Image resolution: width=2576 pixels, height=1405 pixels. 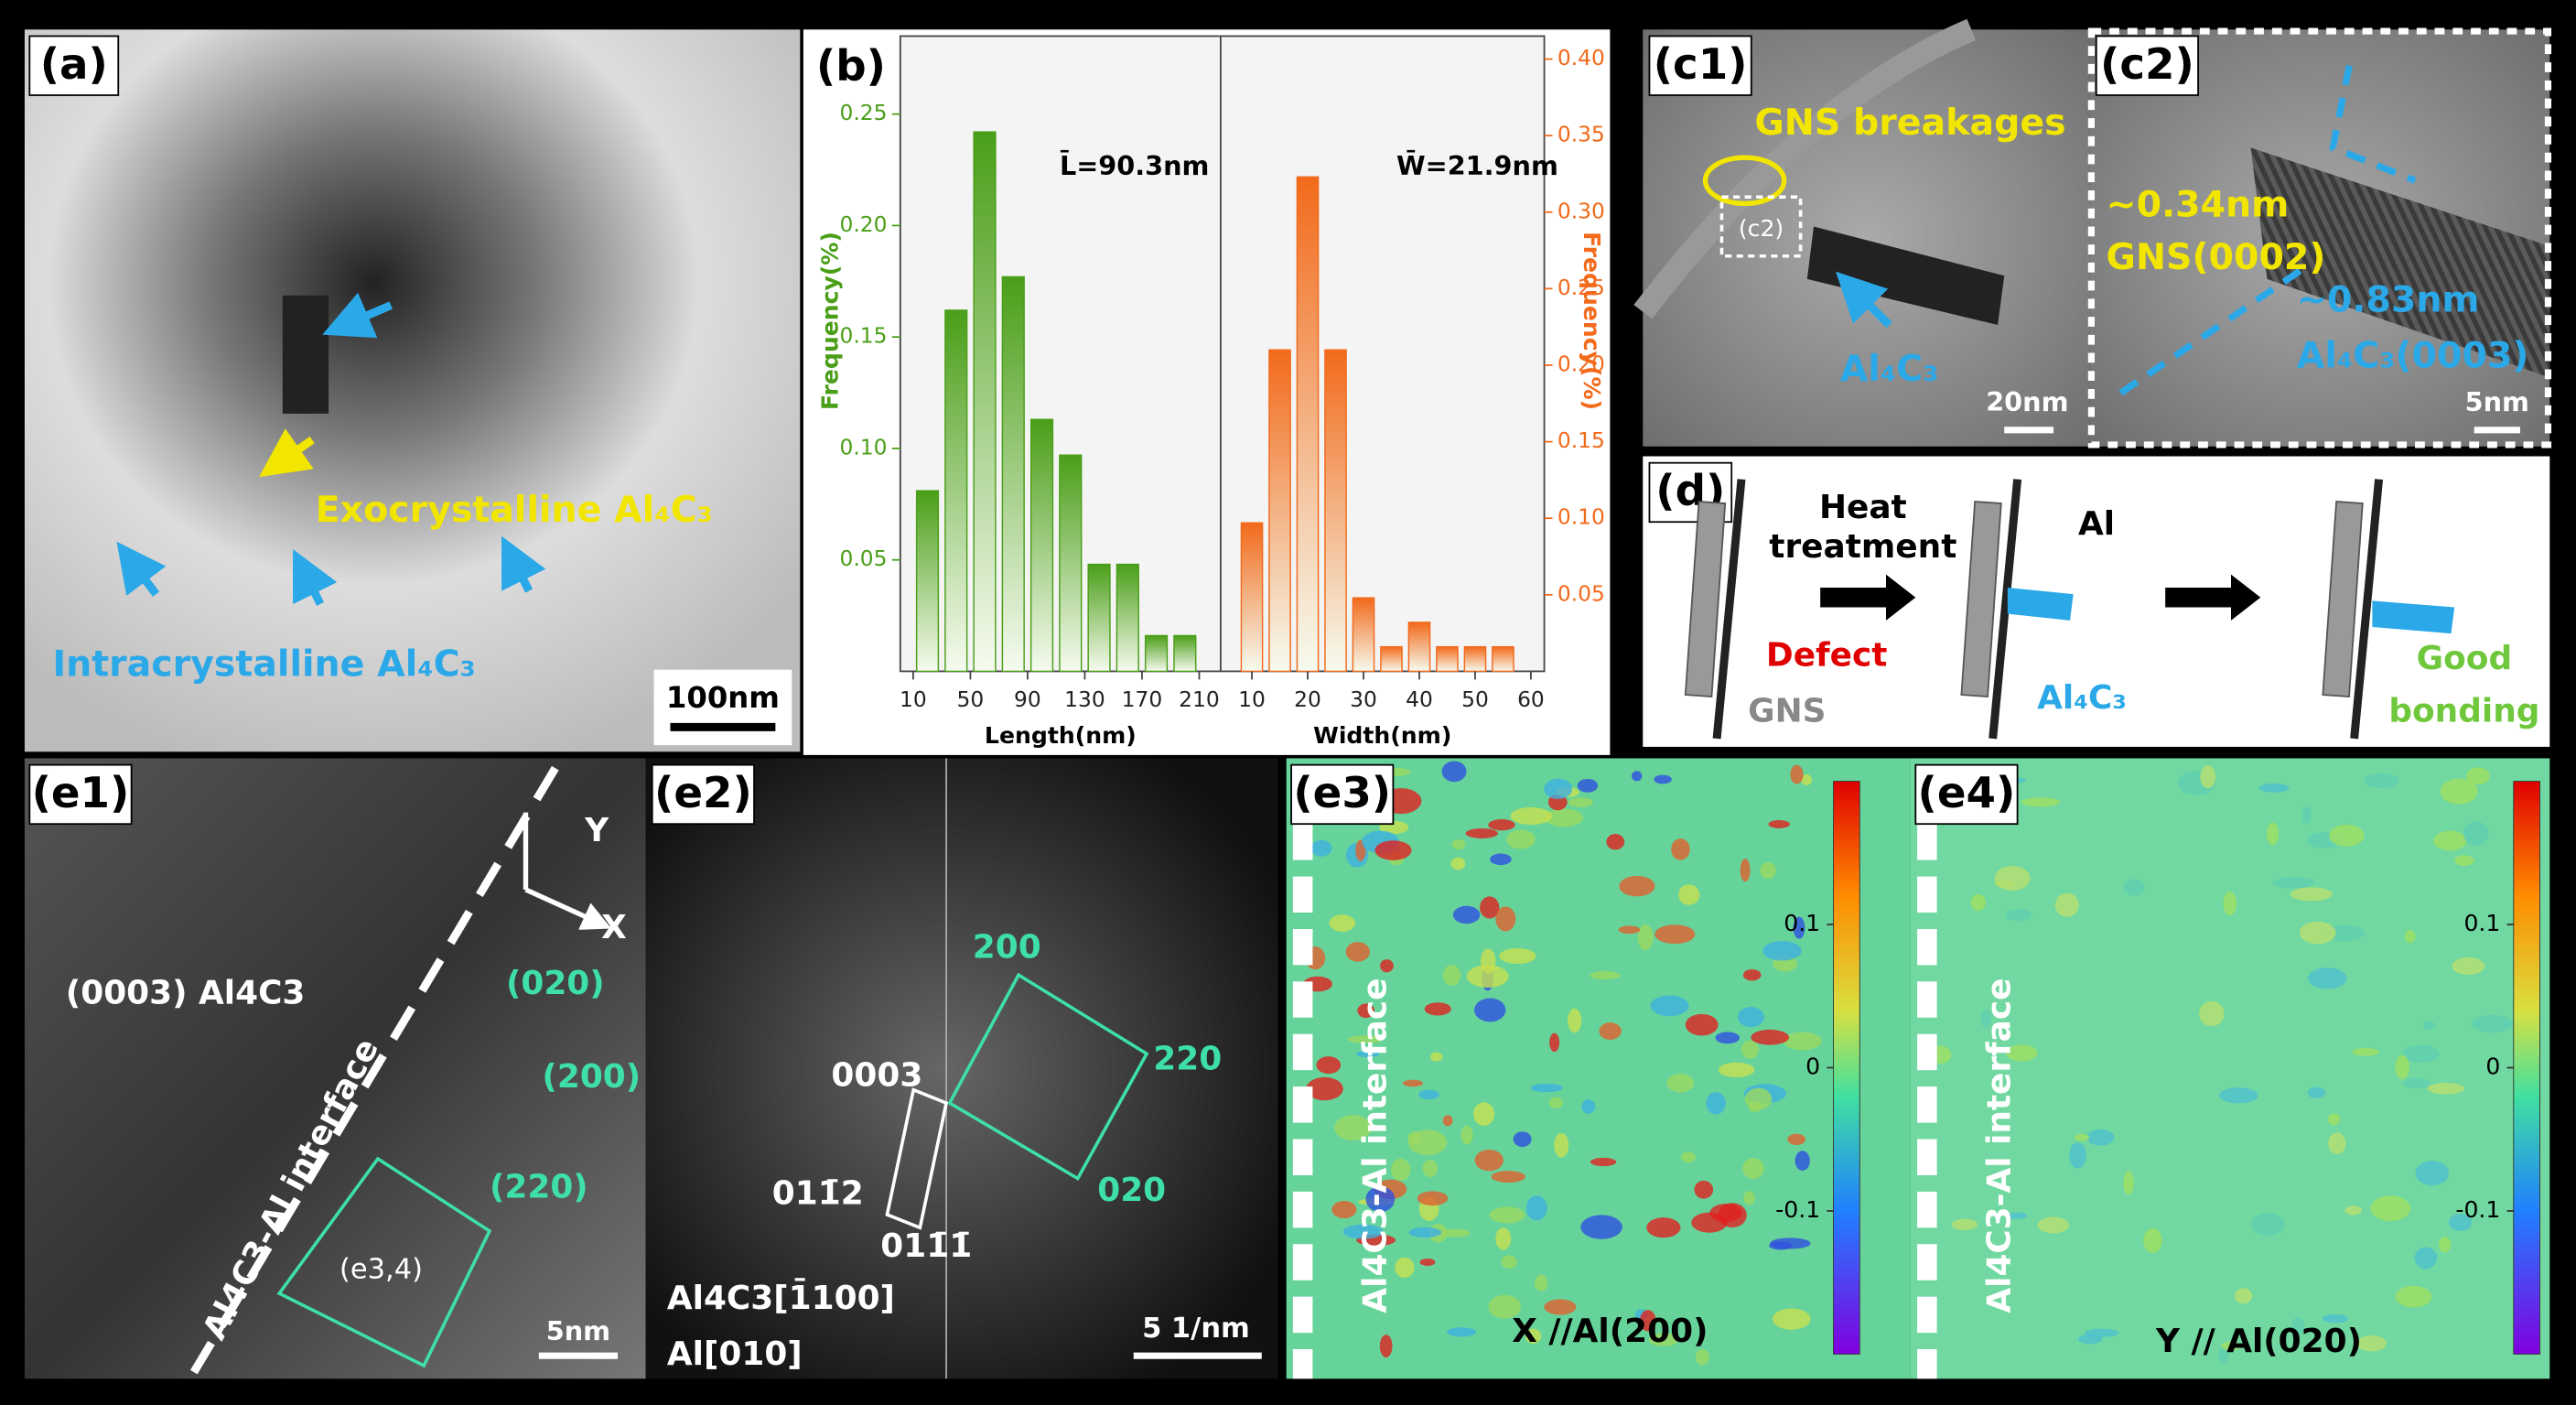 What do you see at coordinates (1084, 699) in the screenshot?
I see `x-tick-label: 130` at bounding box center [1084, 699].